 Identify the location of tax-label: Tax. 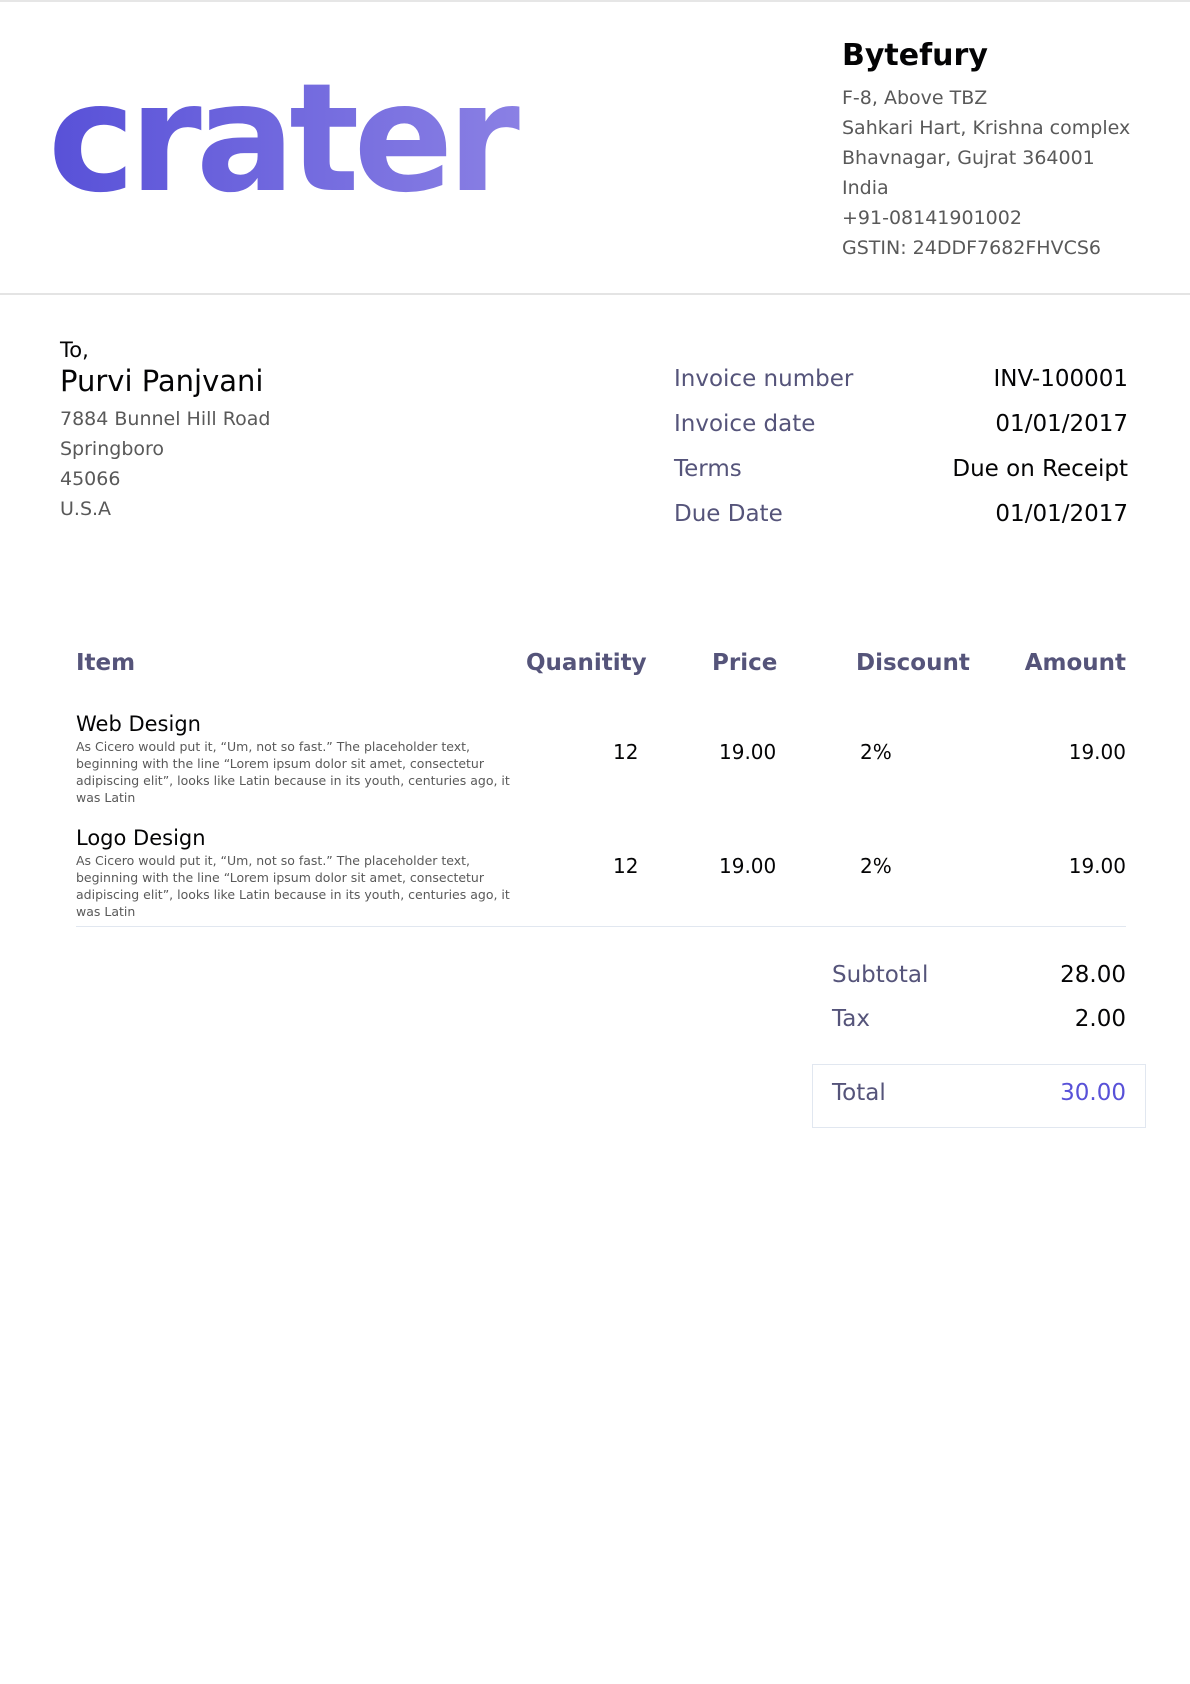
(851, 1019).